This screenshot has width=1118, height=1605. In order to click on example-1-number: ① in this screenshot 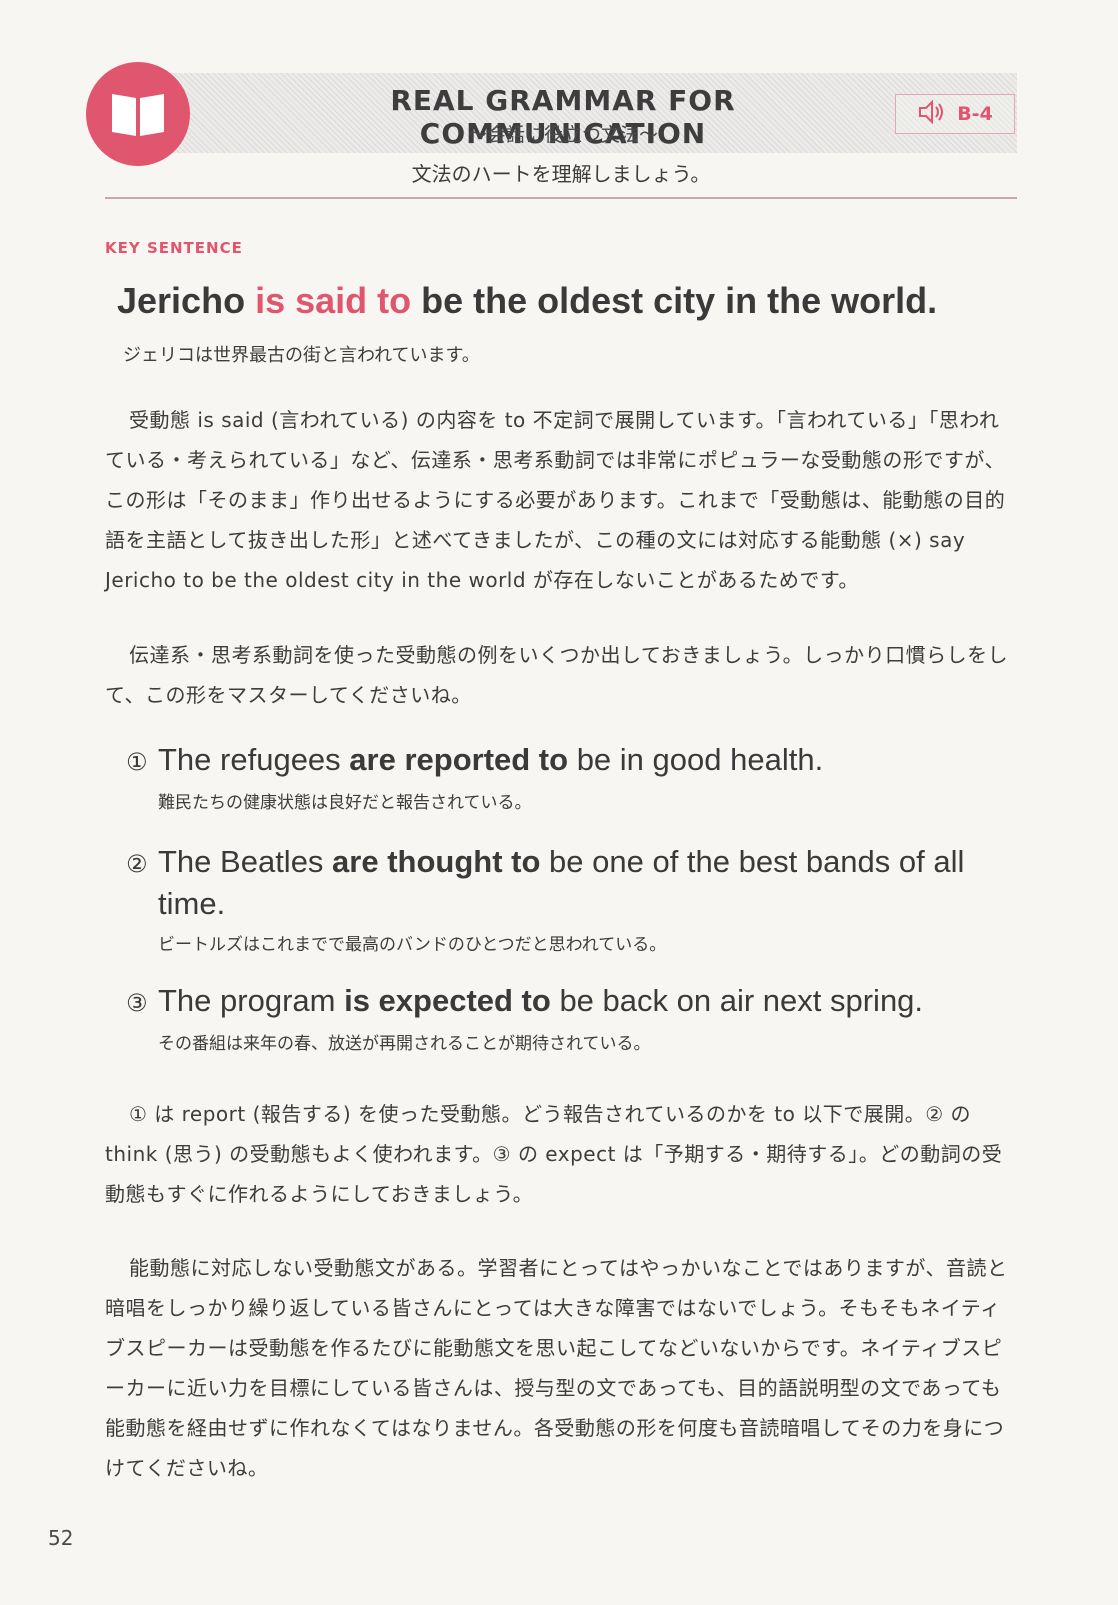, I will do `click(137, 762)`.